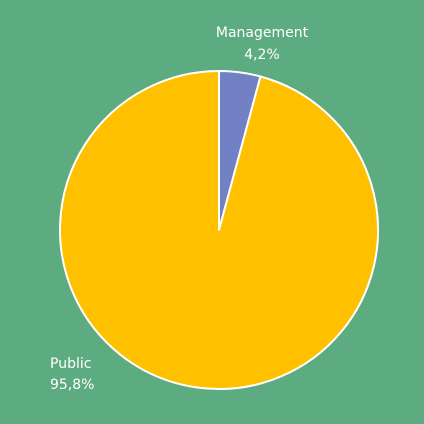 The width and height of the screenshot is (424, 424). Describe the element at coordinates (262, 55) in the screenshot. I see `slice-value-management: 4,2%` at that location.